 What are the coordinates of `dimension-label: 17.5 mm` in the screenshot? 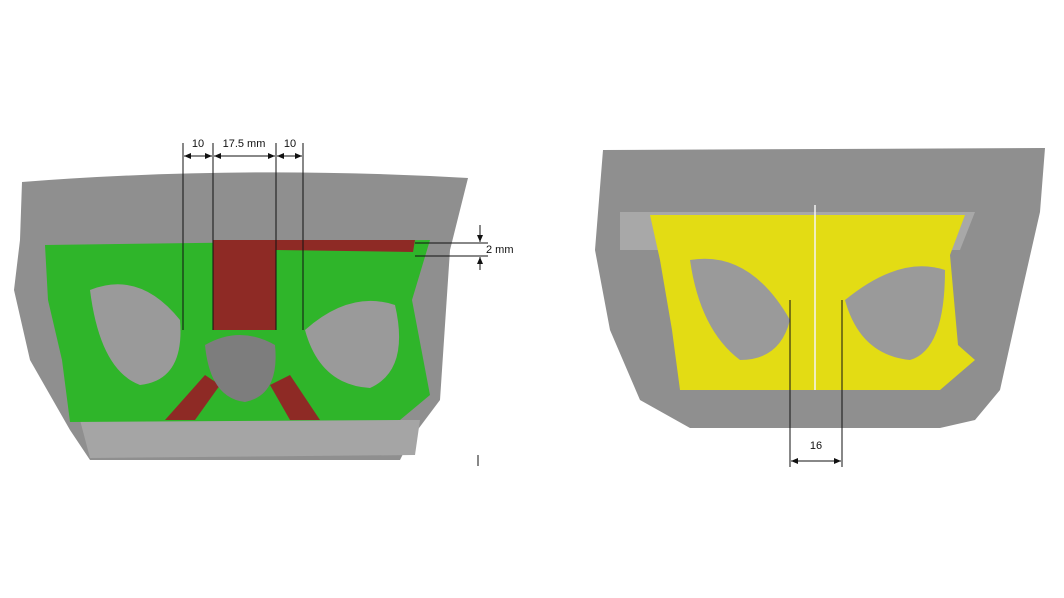 It's located at (244, 144).